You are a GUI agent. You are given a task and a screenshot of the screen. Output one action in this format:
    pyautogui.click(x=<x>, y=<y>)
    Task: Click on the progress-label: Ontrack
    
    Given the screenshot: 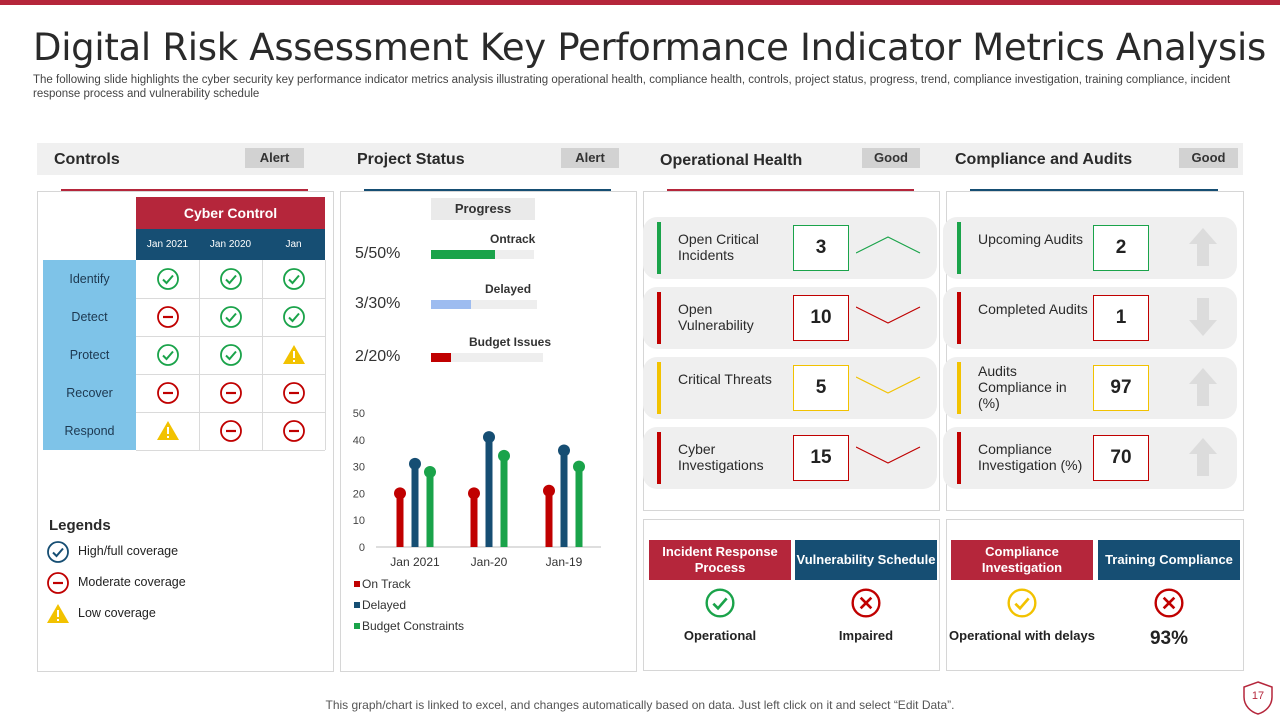 What is the action you would take?
    pyautogui.click(x=513, y=239)
    